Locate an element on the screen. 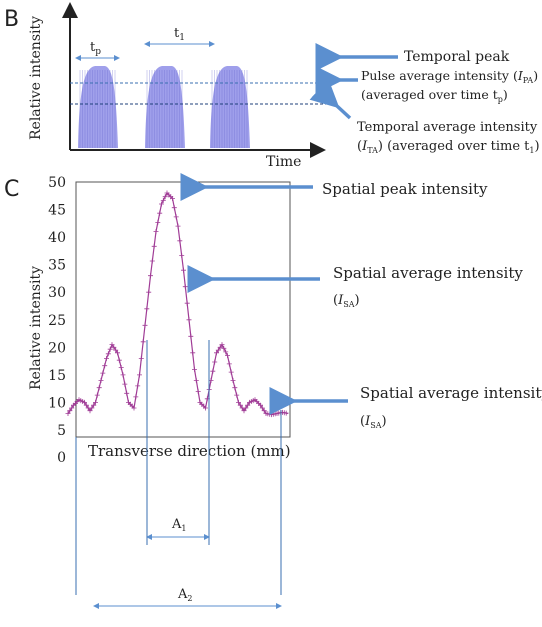 This screenshot has height=627, width=542. c-y-tick-label: 50 is located at coordinates (57, 183).